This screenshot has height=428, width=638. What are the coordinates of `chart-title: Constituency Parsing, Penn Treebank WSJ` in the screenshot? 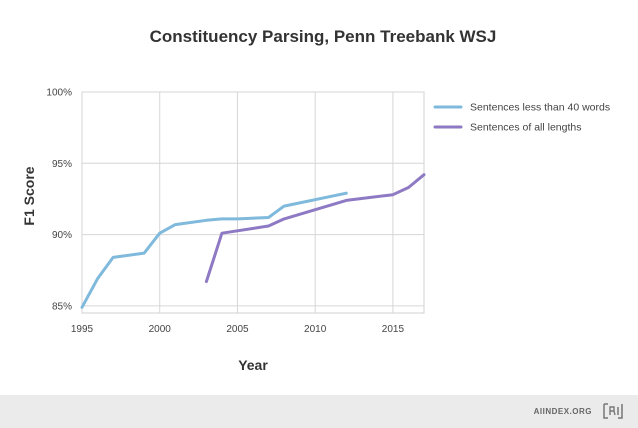 It's located at (323, 36).